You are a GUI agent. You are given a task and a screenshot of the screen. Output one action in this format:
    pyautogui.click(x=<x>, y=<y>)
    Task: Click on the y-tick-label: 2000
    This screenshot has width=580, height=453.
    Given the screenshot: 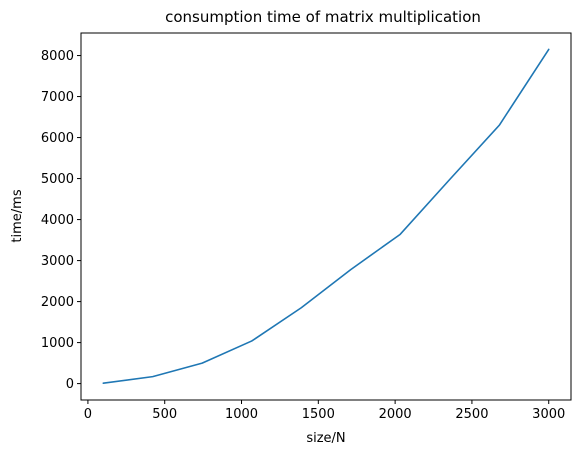 What is the action you would take?
    pyautogui.click(x=57, y=302)
    